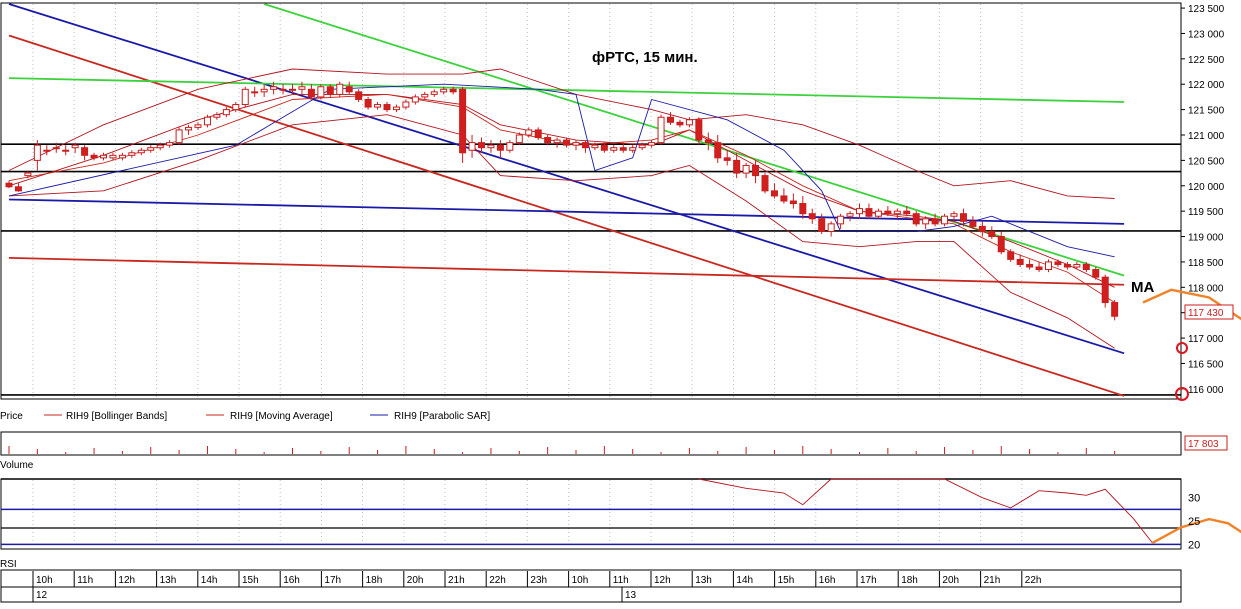 The height and width of the screenshot is (609, 1241). Describe the element at coordinates (44, 580) in the screenshot. I see `time-label: 10h` at that location.